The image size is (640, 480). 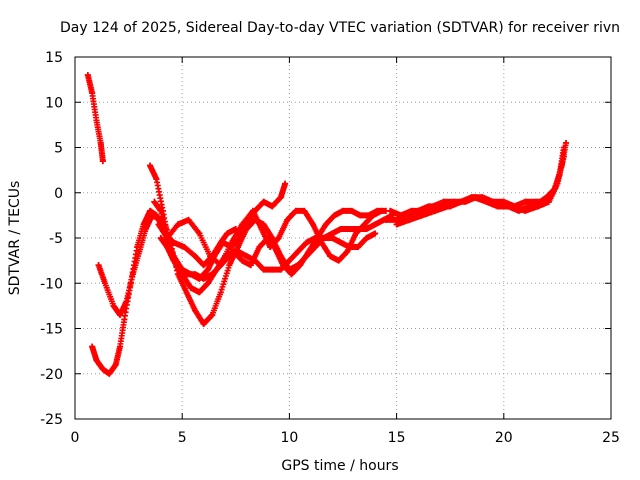 What do you see at coordinates (54, 58) in the screenshot?
I see `y-tick-label: 15` at bounding box center [54, 58].